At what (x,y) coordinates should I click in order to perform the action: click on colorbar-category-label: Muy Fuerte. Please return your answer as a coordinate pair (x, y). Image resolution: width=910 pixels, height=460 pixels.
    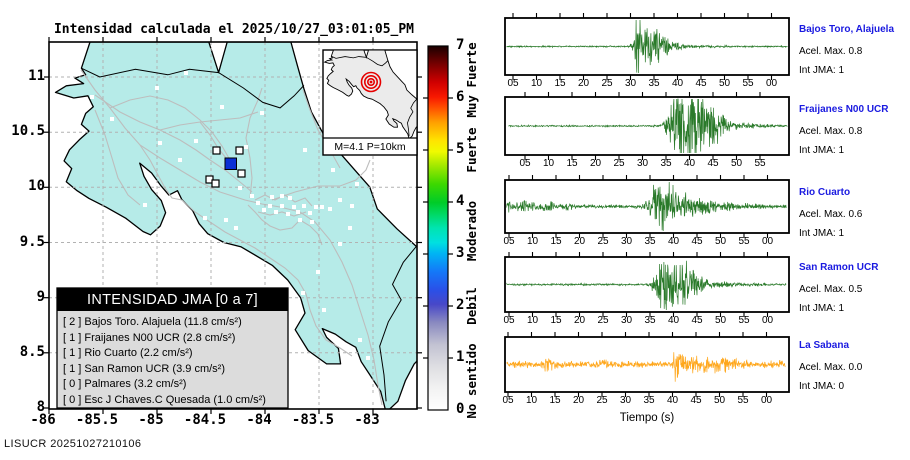
    Looking at the image, I should click on (471, 80).